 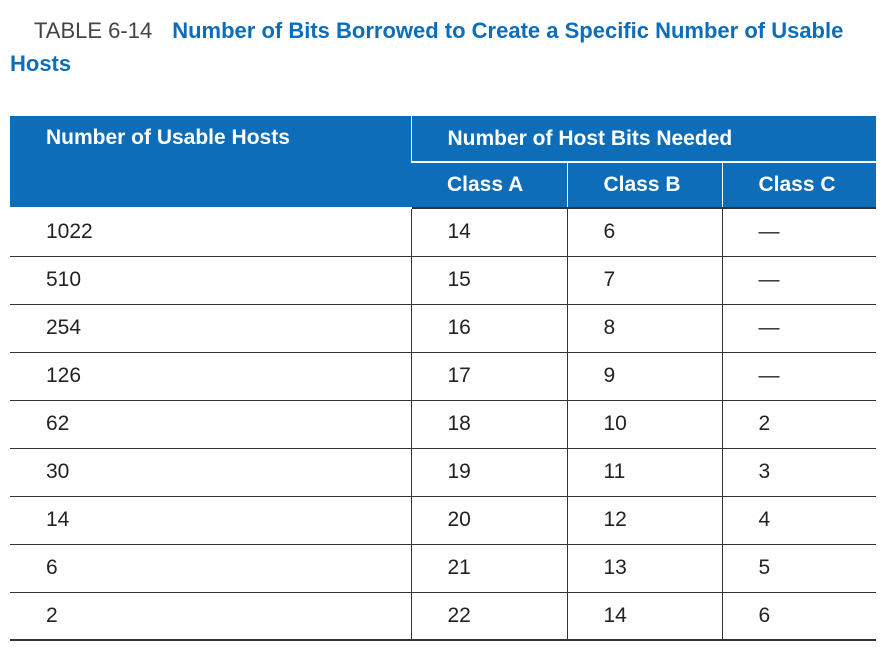 What do you see at coordinates (488, 376) in the screenshot?
I see `cell-class-a: 17` at bounding box center [488, 376].